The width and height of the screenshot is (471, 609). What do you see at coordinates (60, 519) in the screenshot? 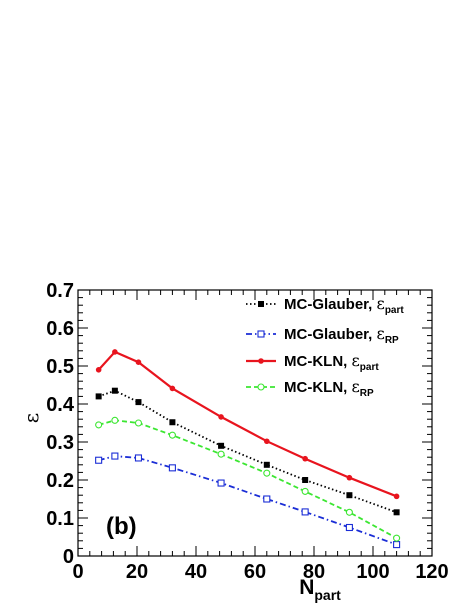
I see `y-tick-label: 0.1` at bounding box center [60, 519].